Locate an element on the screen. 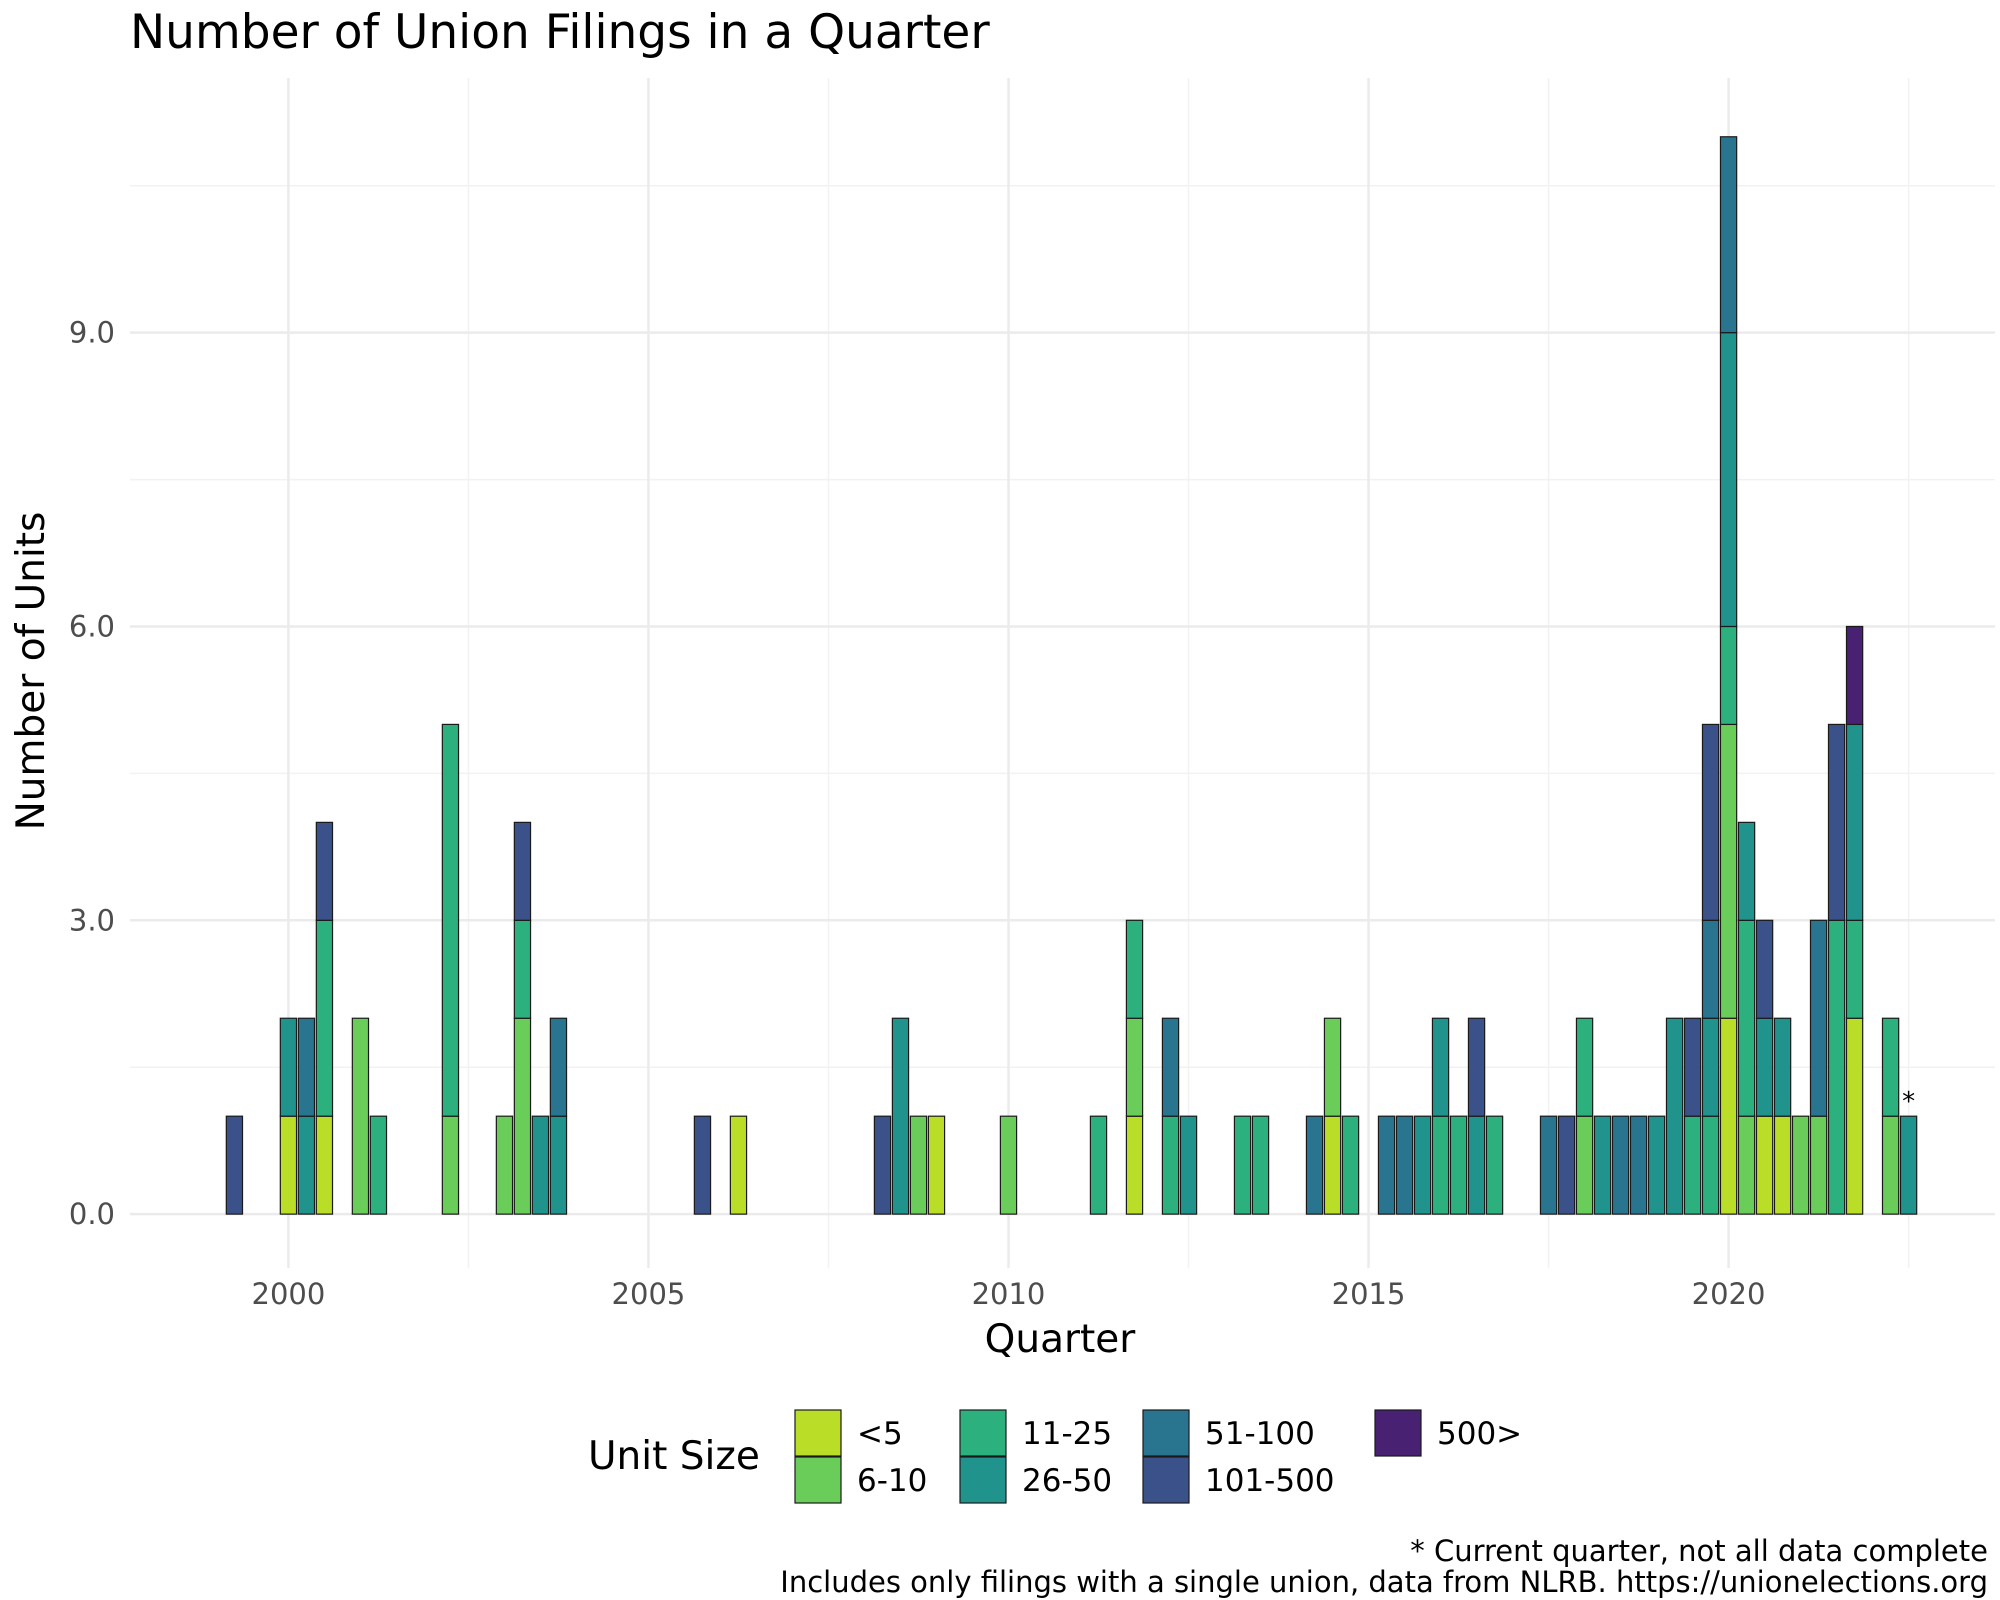 Image resolution: width=2000 pixels, height=1600 pixels. x-tick-label: 2005 is located at coordinates (649, 1294).